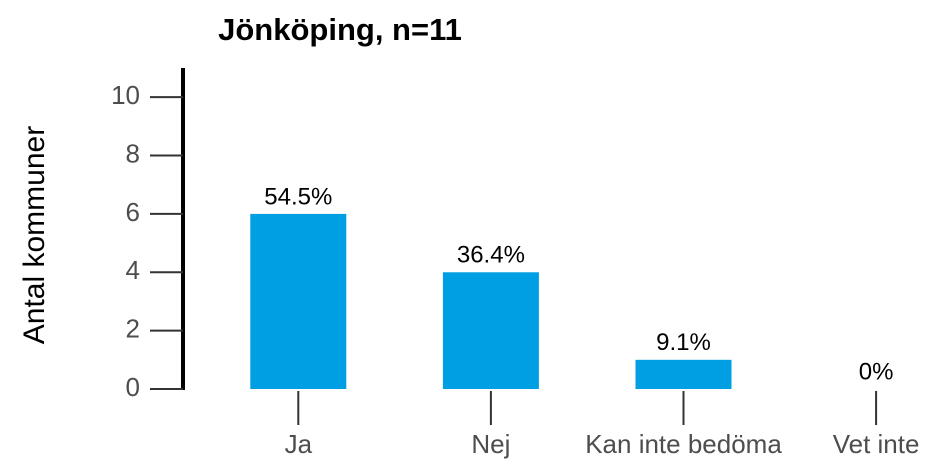 The width and height of the screenshot is (933, 463). Describe the element at coordinates (683, 342) in the screenshot. I see `value-label: 9.1%` at that location.